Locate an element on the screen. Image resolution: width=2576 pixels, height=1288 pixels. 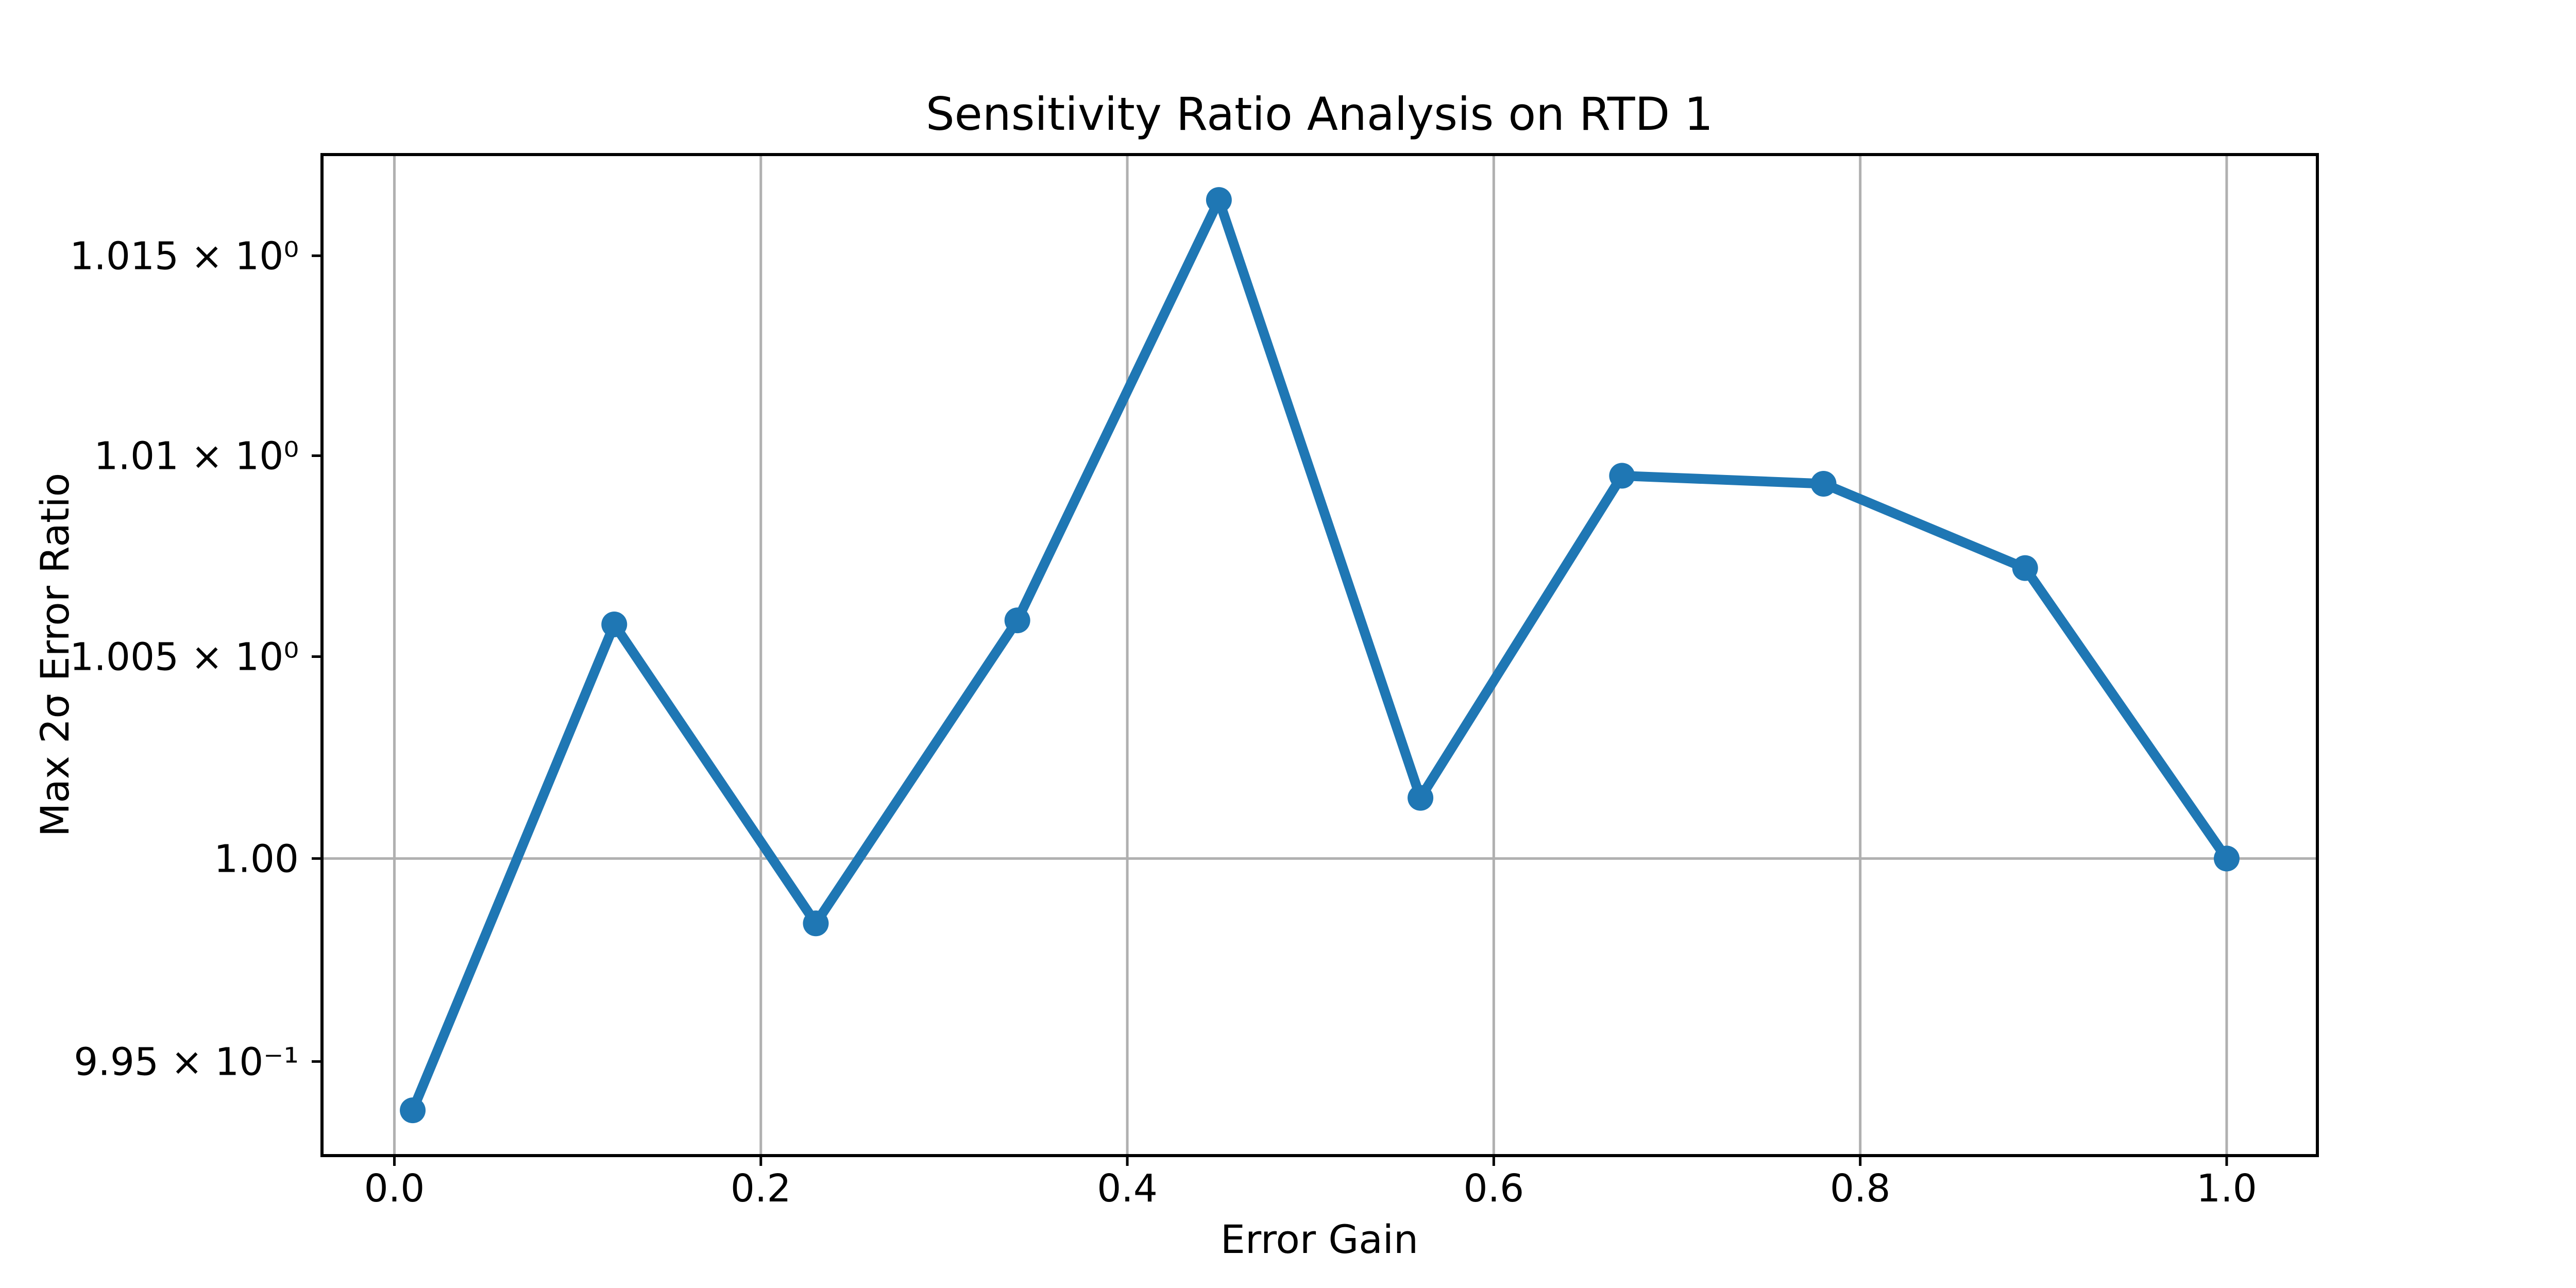
y-tick-label: 9.95 × 10⁻¹ is located at coordinates (186, 1062).